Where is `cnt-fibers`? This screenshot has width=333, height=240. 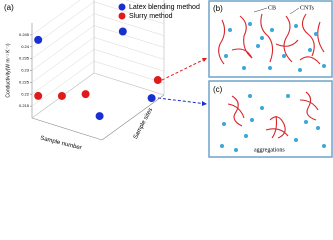
cnt-fibers is located at coordinates (271, 39).